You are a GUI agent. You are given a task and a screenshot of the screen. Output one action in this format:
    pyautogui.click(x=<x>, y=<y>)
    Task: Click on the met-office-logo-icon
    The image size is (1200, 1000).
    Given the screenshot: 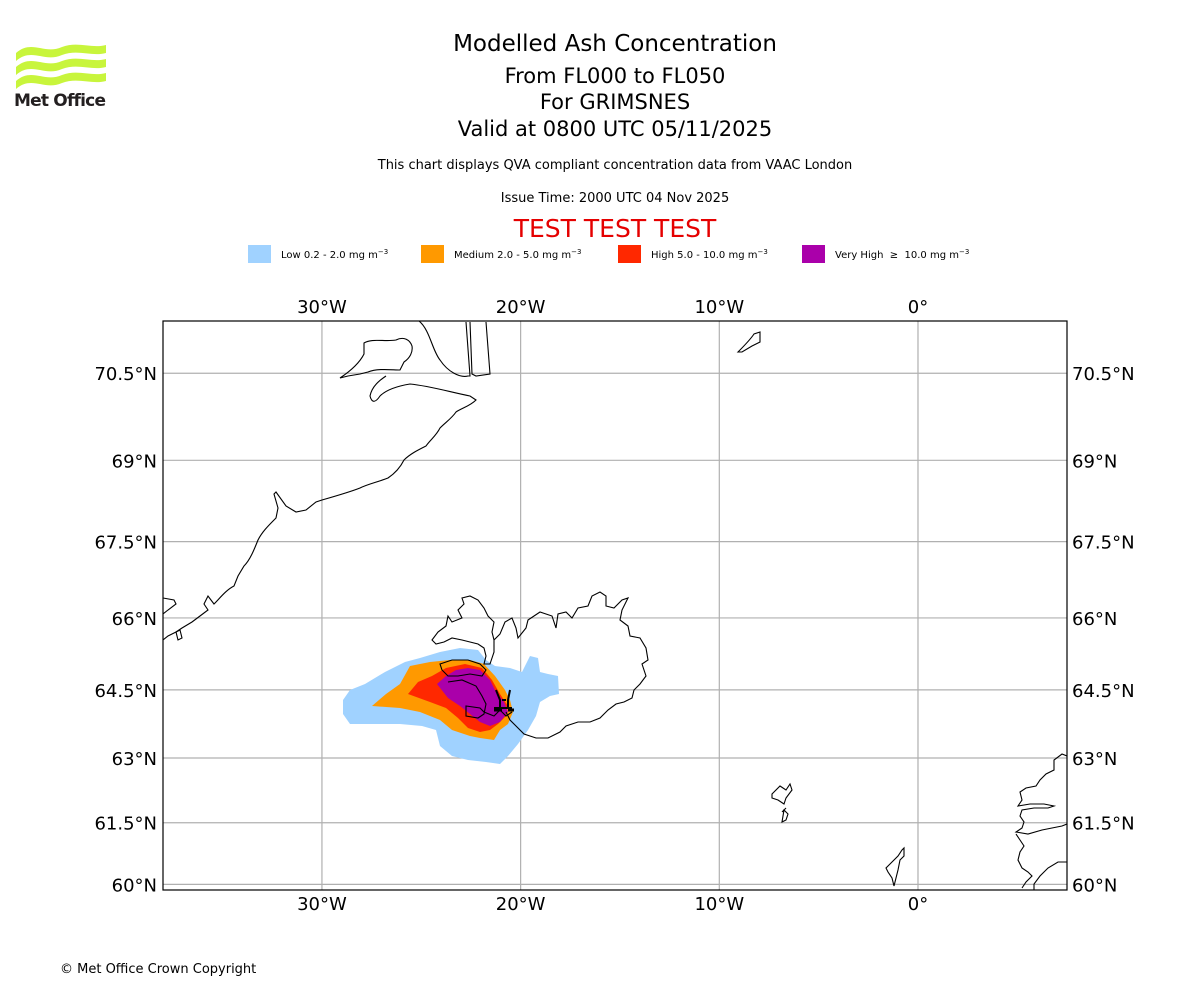 What is the action you would take?
    pyautogui.click(x=61, y=66)
    